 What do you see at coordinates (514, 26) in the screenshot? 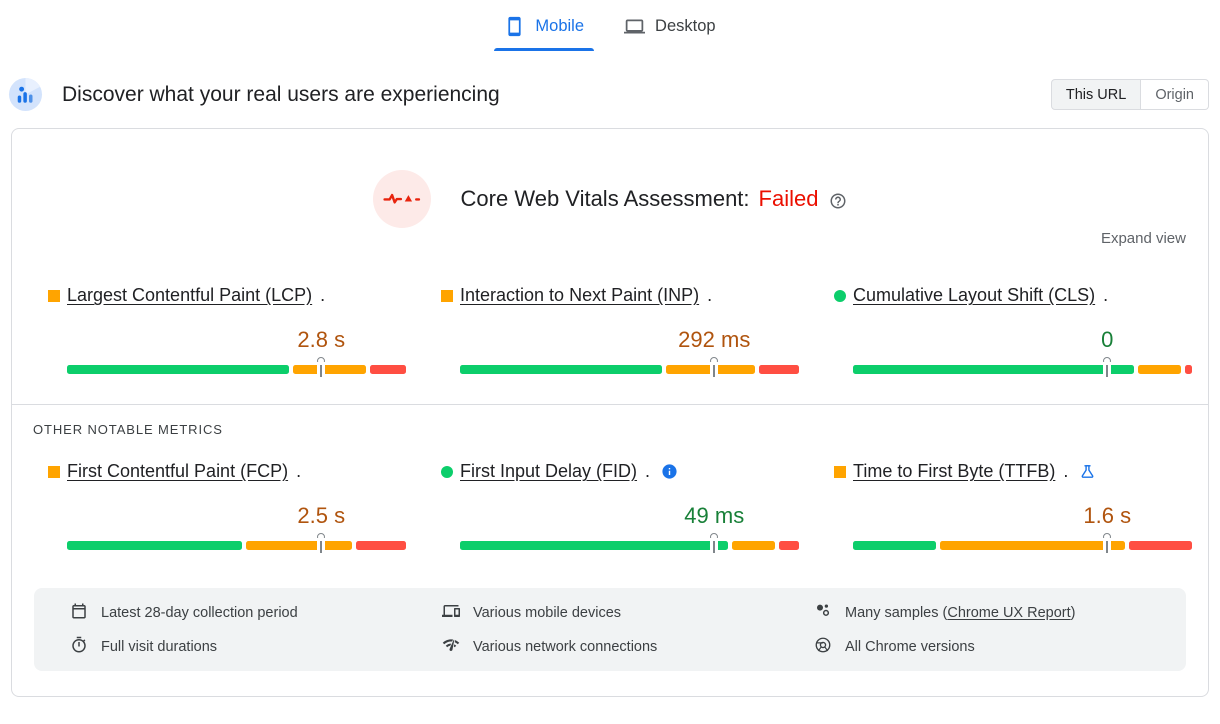
I see `mobile-phone-icon` at bounding box center [514, 26].